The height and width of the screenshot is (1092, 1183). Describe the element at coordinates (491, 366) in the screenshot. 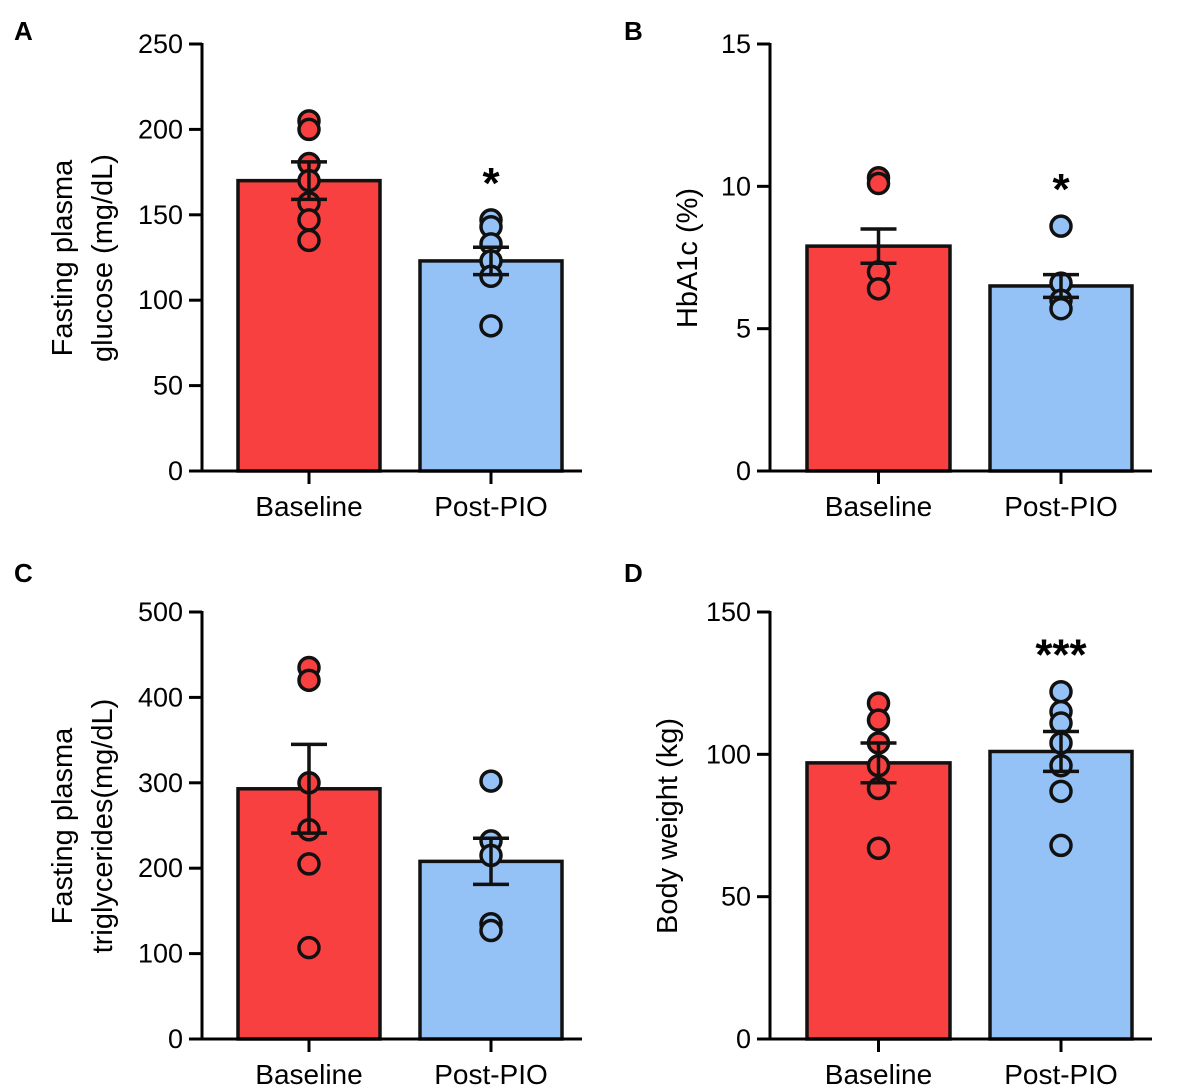

I see `panel-a-bar-post-pio` at that location.